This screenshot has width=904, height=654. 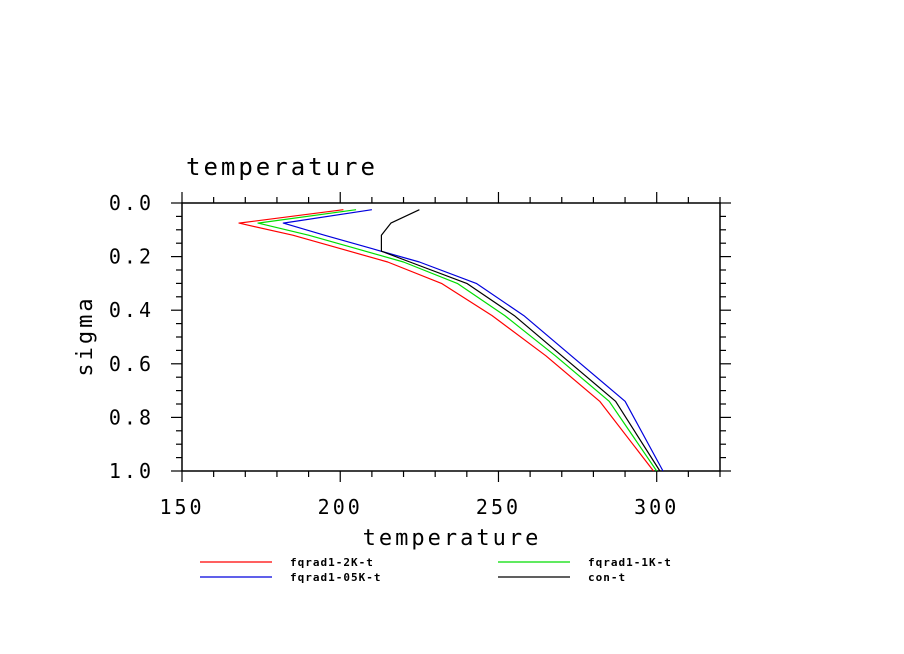 What do you see at coordinates (335, 577) in the screenshot?
I see `legend-label: fqrad1-05K-t` at bounding box center [335, 577].